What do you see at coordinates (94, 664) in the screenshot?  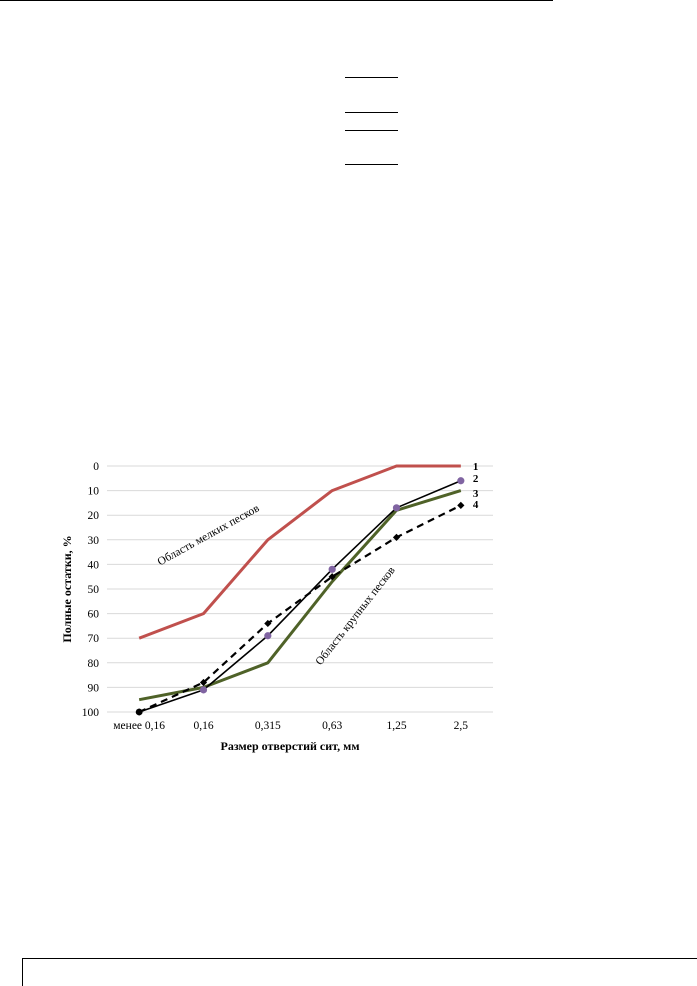 I see `y-tick-label: 80` at bounding box center [94, 664].